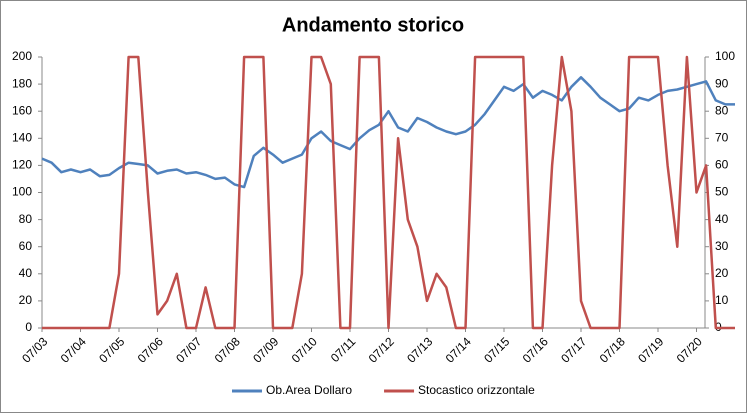  What do you see at coordinates (722, 192) in the screenshot?
I see `y2-tick-label: 50` at bounding box center [722, 192].